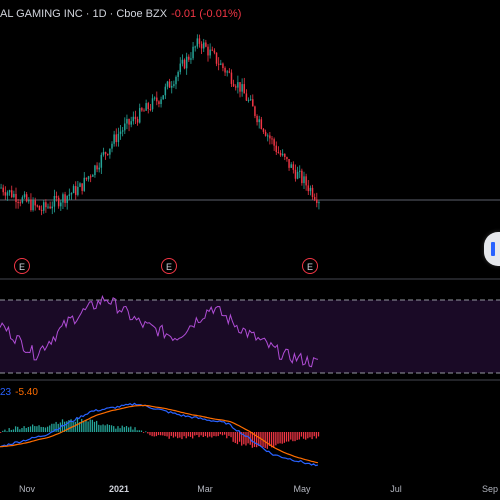 The height and width of the screenshot is (500, 500). What do you see at coordinates (84, 14) in the screenshot?
I see `symbol-title-text: AL GAMING INC · 1D · Cboe BZX` at bounding box center [84, 14].